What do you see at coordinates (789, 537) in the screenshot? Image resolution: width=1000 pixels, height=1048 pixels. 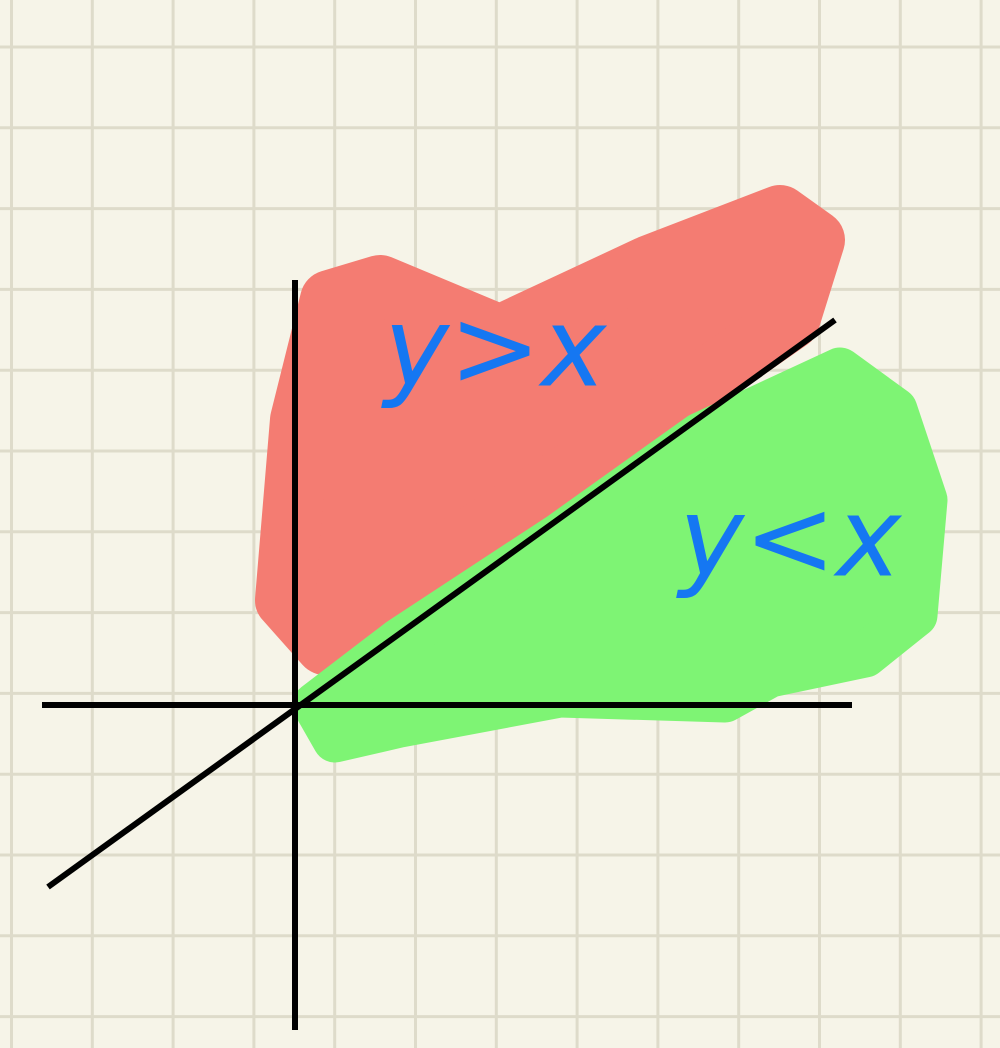 I see `lower-label: y<x` at bounding box center [789, 537].